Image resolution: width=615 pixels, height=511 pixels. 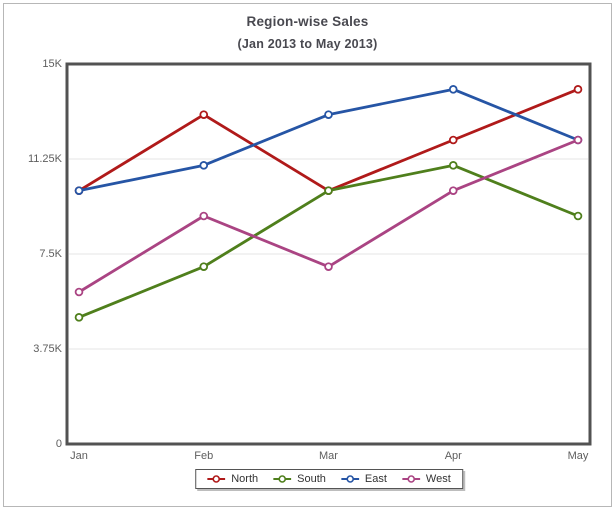 I want to click on y-tick-label: 15K, so click(x=52, y=64).